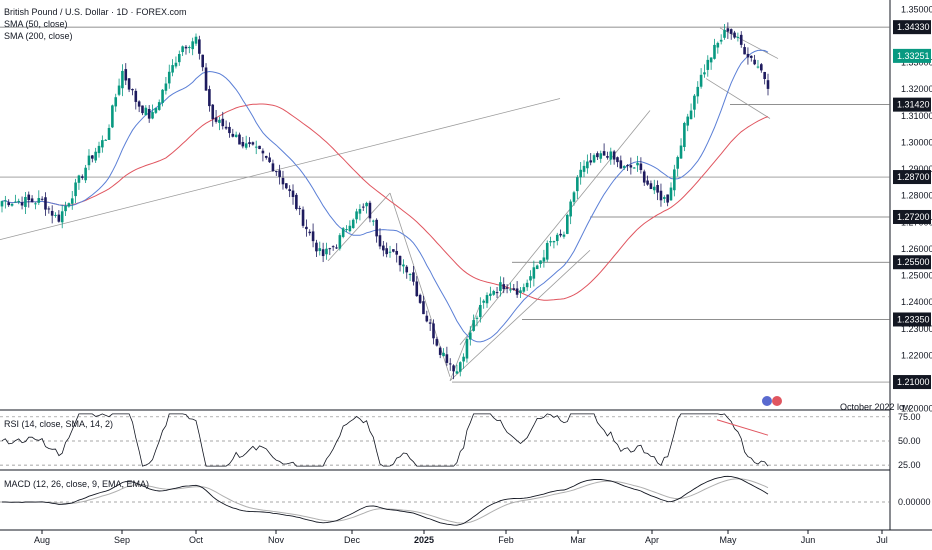 This screenshot has width=932, height=550. I want to click on level-badge-label: 1.28700, so click(913, 177).